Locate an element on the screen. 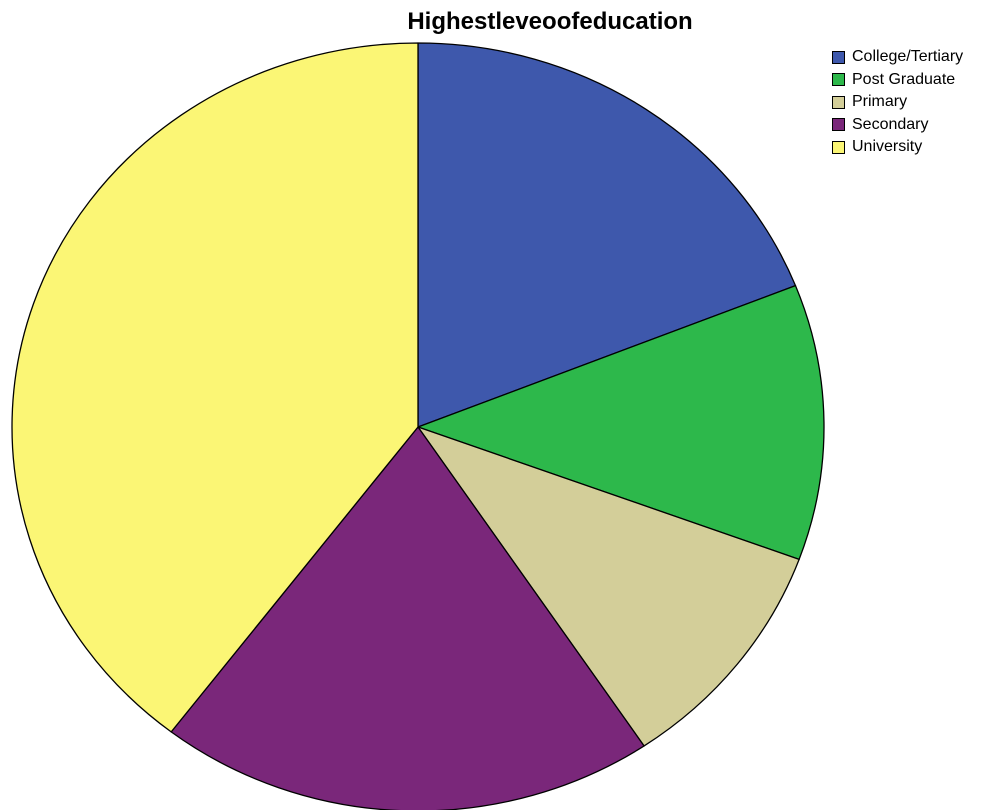  legend-swatch-post-graduate is located at coordinates (838, 80).